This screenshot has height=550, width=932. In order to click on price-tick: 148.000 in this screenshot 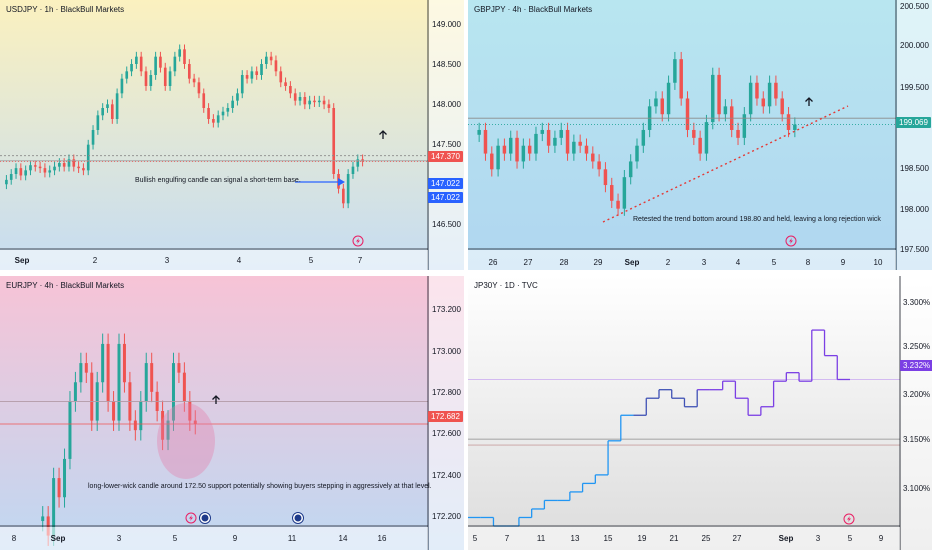, I will do `click(446, 104)`.